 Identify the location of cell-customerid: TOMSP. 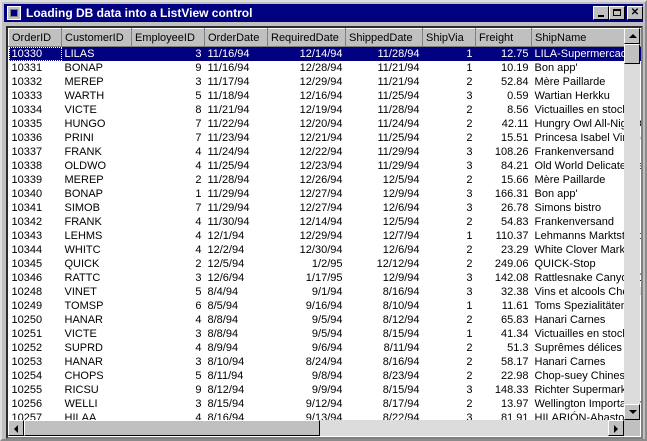
(84, 306).